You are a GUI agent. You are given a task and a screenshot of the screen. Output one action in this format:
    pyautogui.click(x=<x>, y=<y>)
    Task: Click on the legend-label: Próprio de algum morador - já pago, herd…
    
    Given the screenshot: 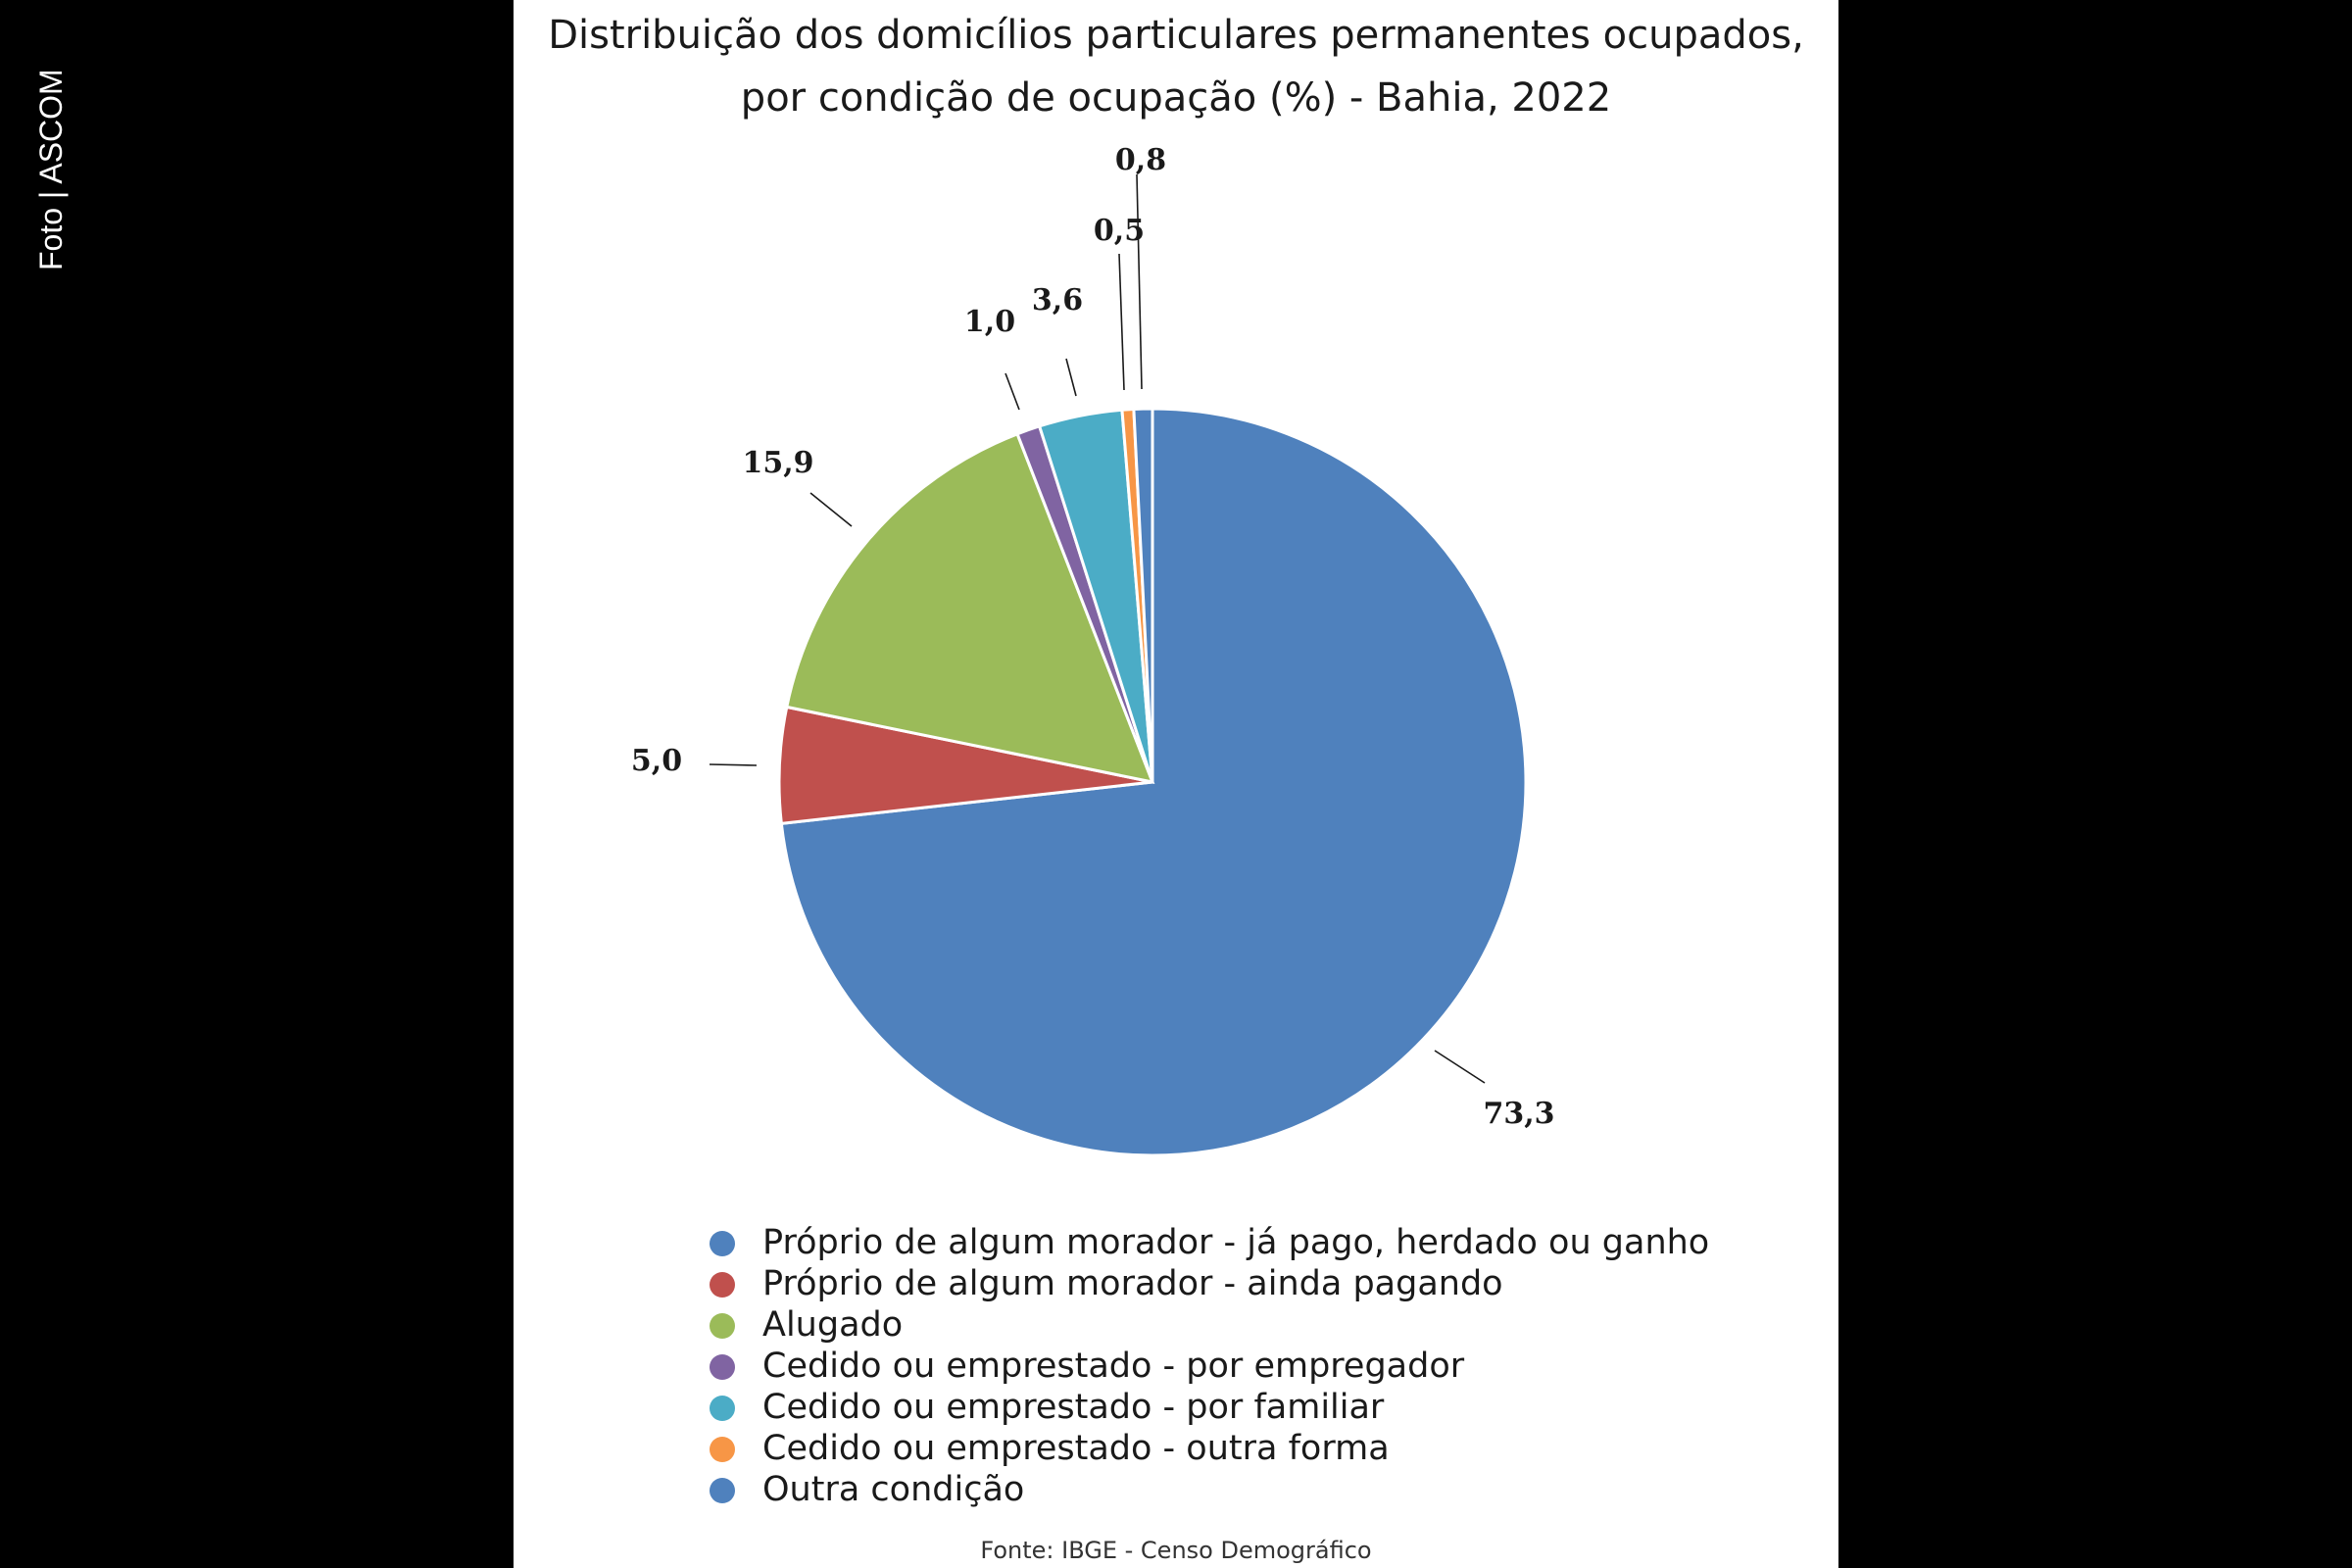 What is the action you would take?
    pyautogui.click(x=1236, y=1242)
    